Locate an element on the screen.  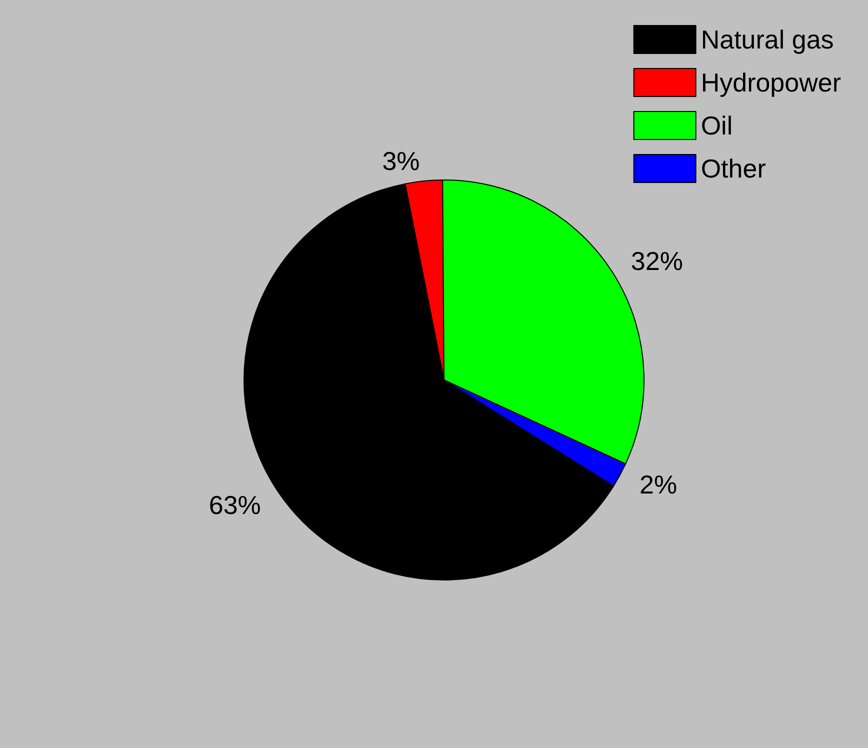
data-label: 63% is located at coordinates (234, 505).